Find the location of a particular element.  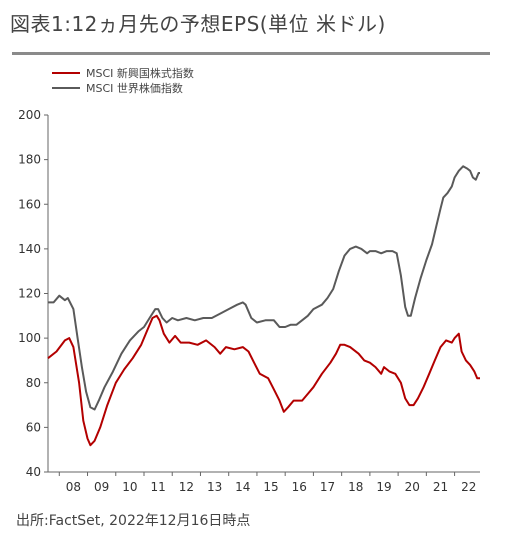

y-tick-label: 100 is located at coordinates (29, 338).